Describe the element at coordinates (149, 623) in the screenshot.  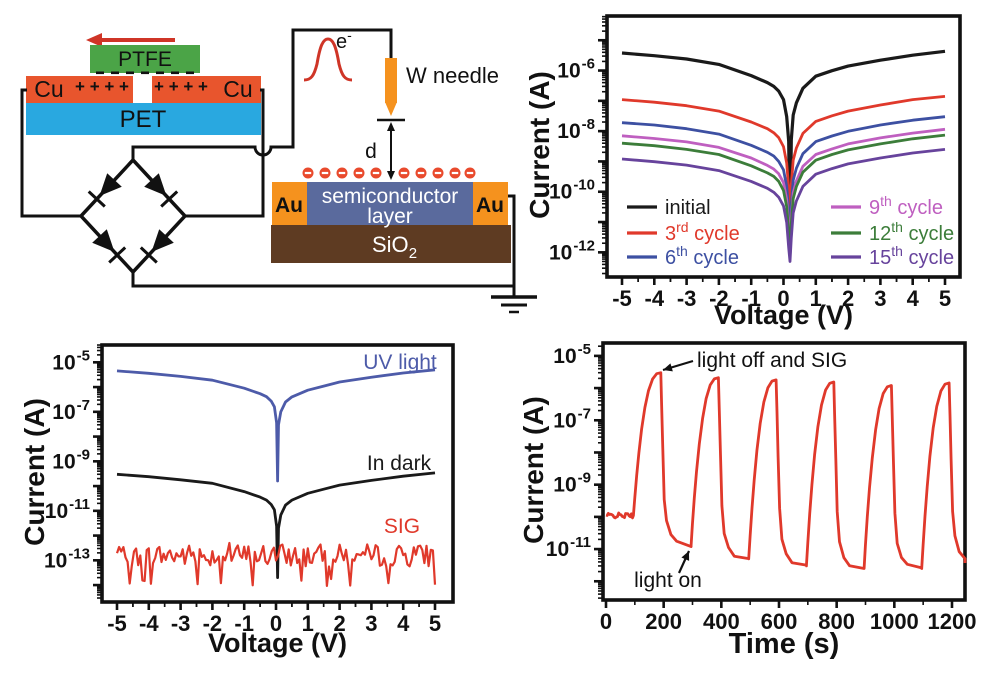
I see `x-tick-label: -4` at that location.